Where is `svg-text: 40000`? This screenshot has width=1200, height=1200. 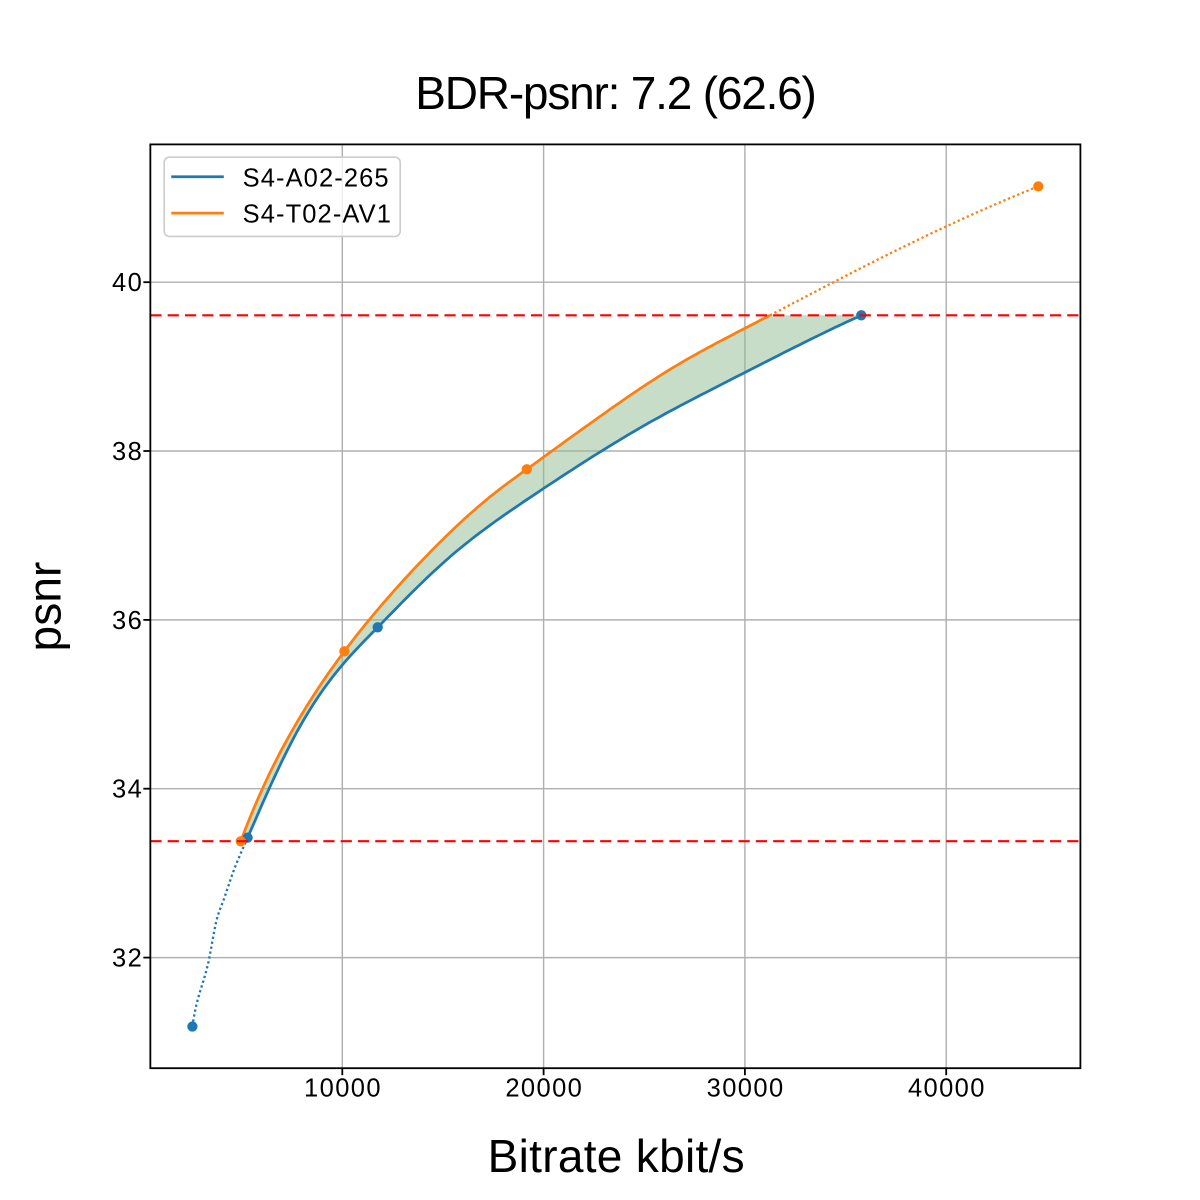 svg-text: 40000 is located at coordinates (947, 1089).